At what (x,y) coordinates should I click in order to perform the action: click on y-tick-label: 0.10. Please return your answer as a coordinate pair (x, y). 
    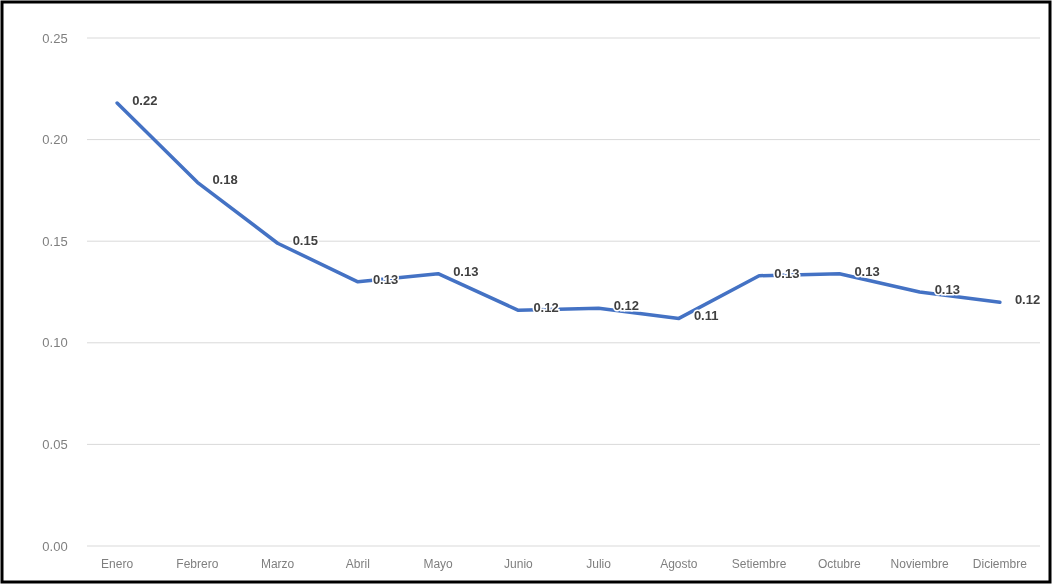
    Looking at the image, I should click on (55, 343).